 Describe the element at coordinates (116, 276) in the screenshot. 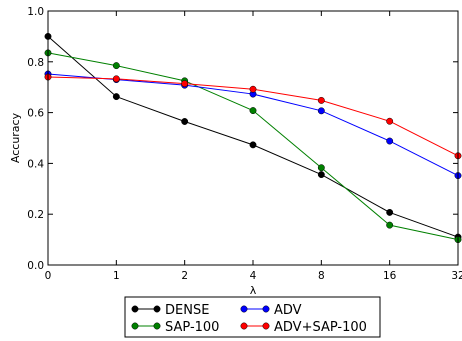

I see `x-tick-label: 1` at that location.